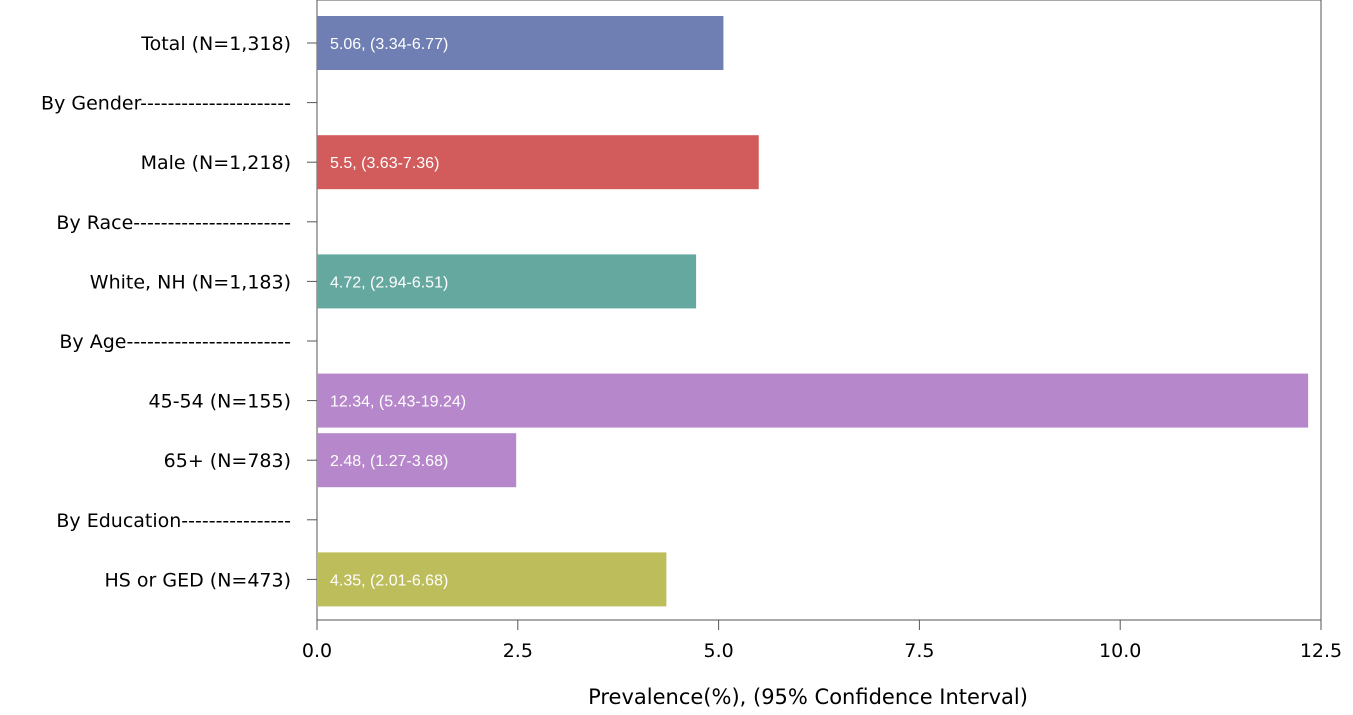  I want to click on y-tick-label: HS or GED (N=473), so click(198, 580).